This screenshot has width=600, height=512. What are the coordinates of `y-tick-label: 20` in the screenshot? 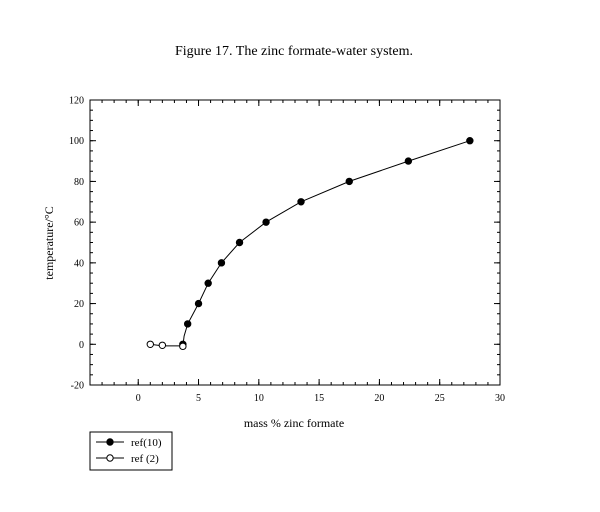 It's located at (79, 304).